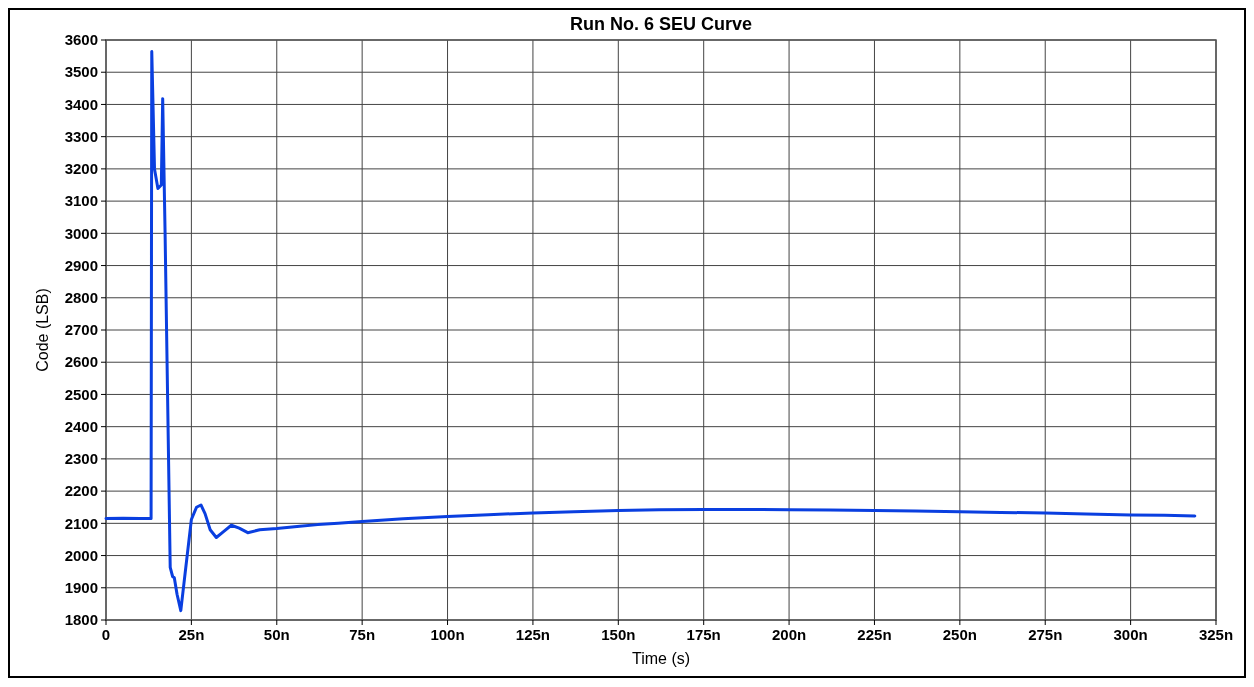 Image resolution: width=1254 pixels, height=687 pixels. Describe the element at coordinates (81, 362) in the screenshot. I see `y-tick-label: 2600` at that location.